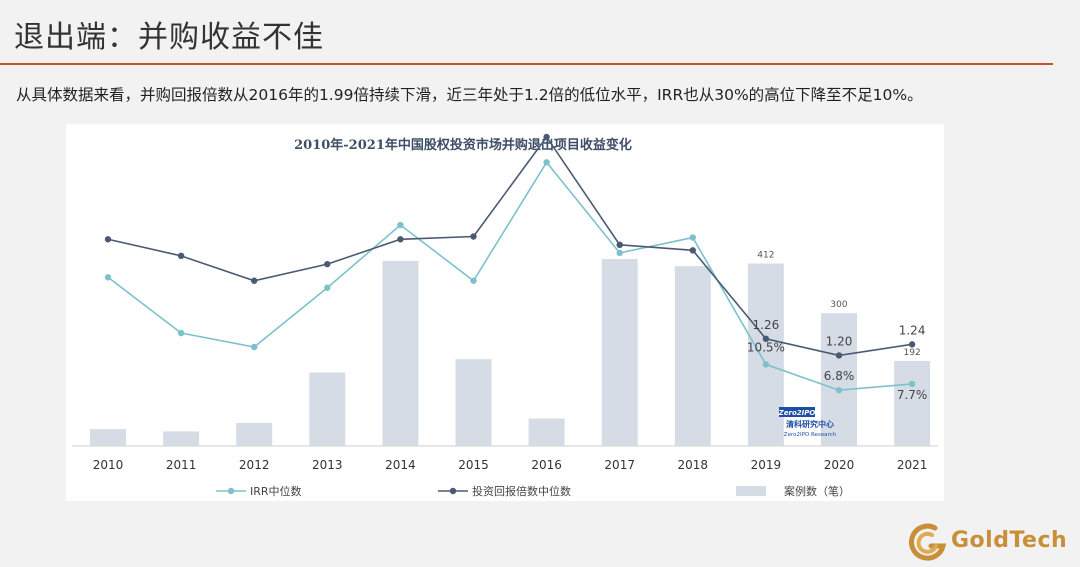  What do you see at coordinates (692, 250) in the screenshot?
I see `multiple-point-2018` at bounding box center [692, 250].